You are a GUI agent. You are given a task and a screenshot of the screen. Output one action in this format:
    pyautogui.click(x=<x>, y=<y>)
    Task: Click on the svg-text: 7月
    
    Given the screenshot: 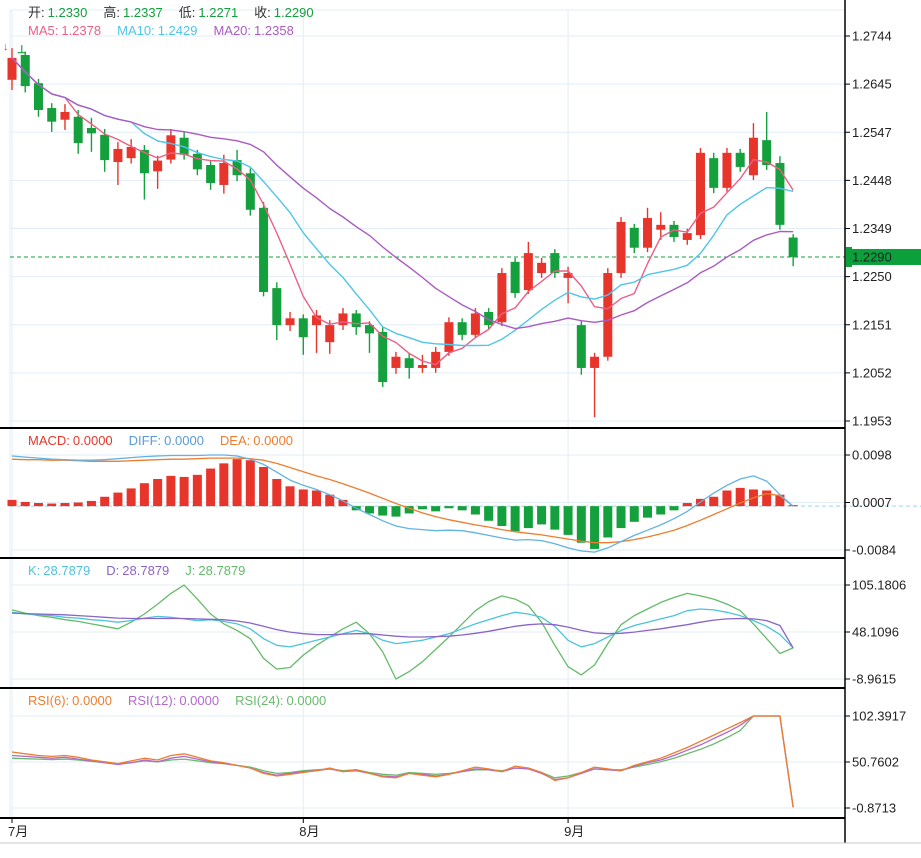 What is the action you would take?
    pyautogui.click(x=18, y=831)
    